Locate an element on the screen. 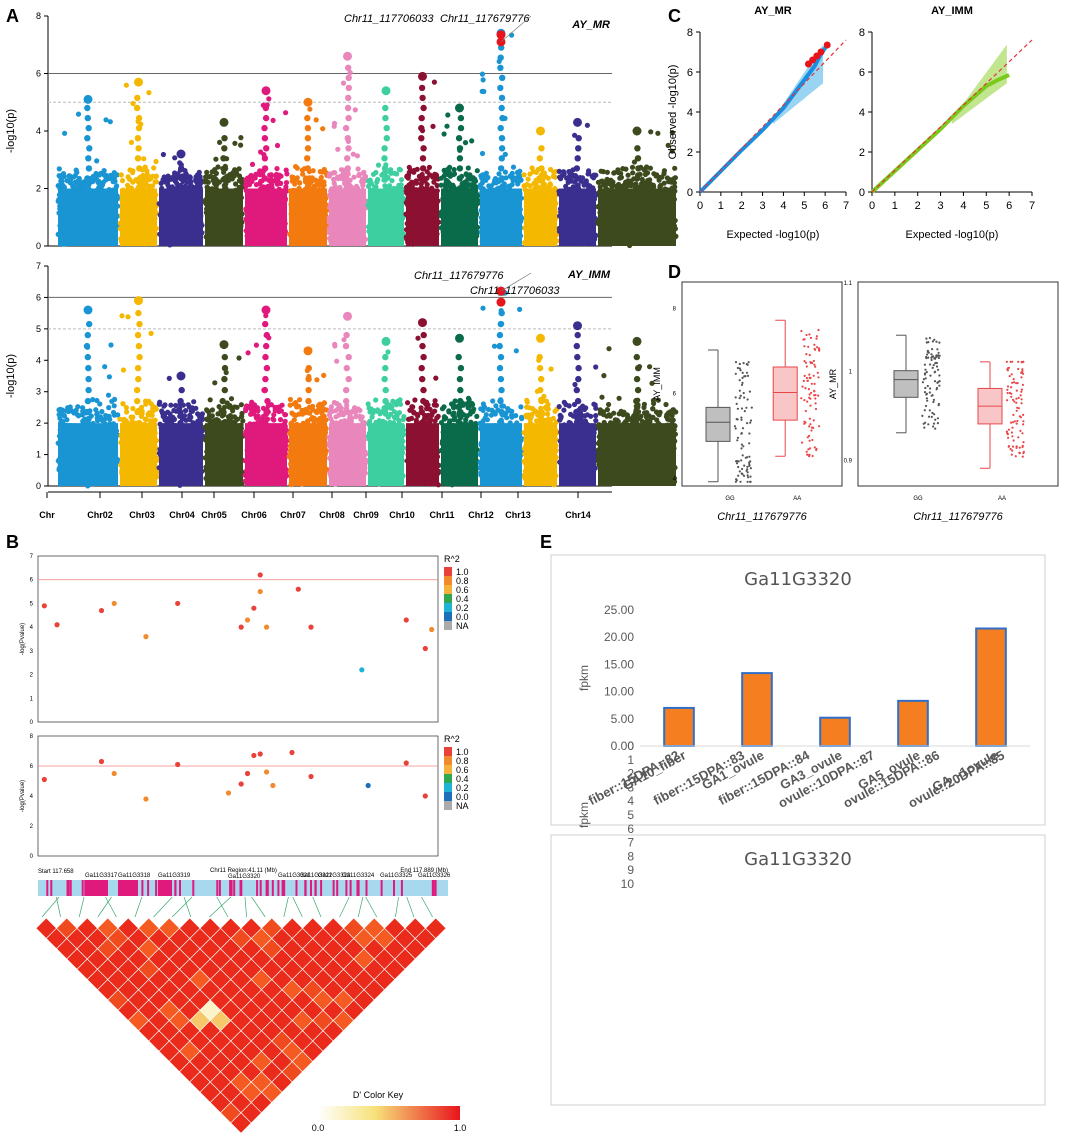 The width and height of the screenshot is (1072, 1134). panel-label-c: C is located at coordinates (674, 16).